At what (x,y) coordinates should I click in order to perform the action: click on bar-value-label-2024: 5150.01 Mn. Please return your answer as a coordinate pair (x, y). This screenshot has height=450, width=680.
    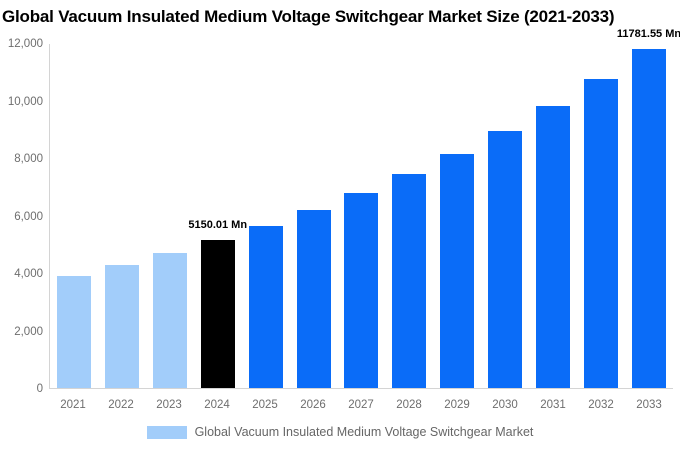
    Looking at the image, I should click on (218, 224).